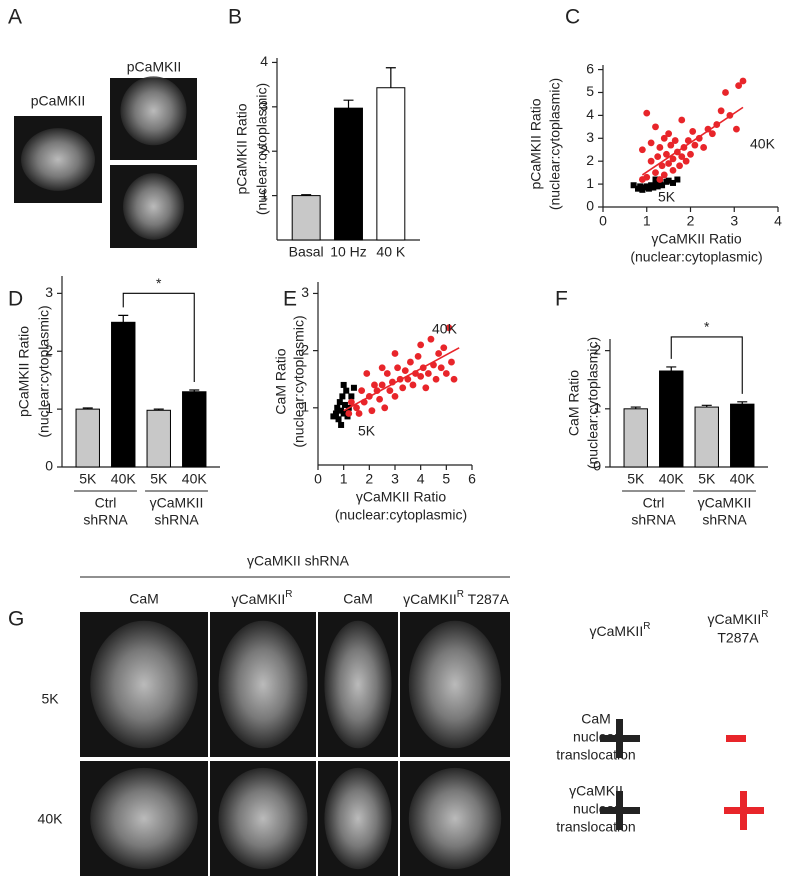 This screenshot has height=890, width=800. I want to click on summary-row: CaM, so click(596, 719).